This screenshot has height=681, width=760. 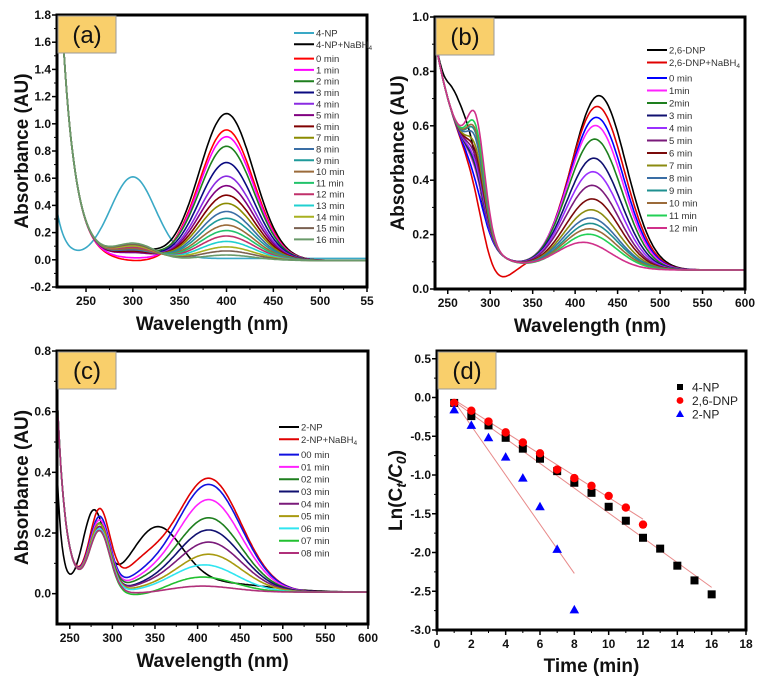 I want to click on x-tick-label: 18, so click(x=746, y=644).